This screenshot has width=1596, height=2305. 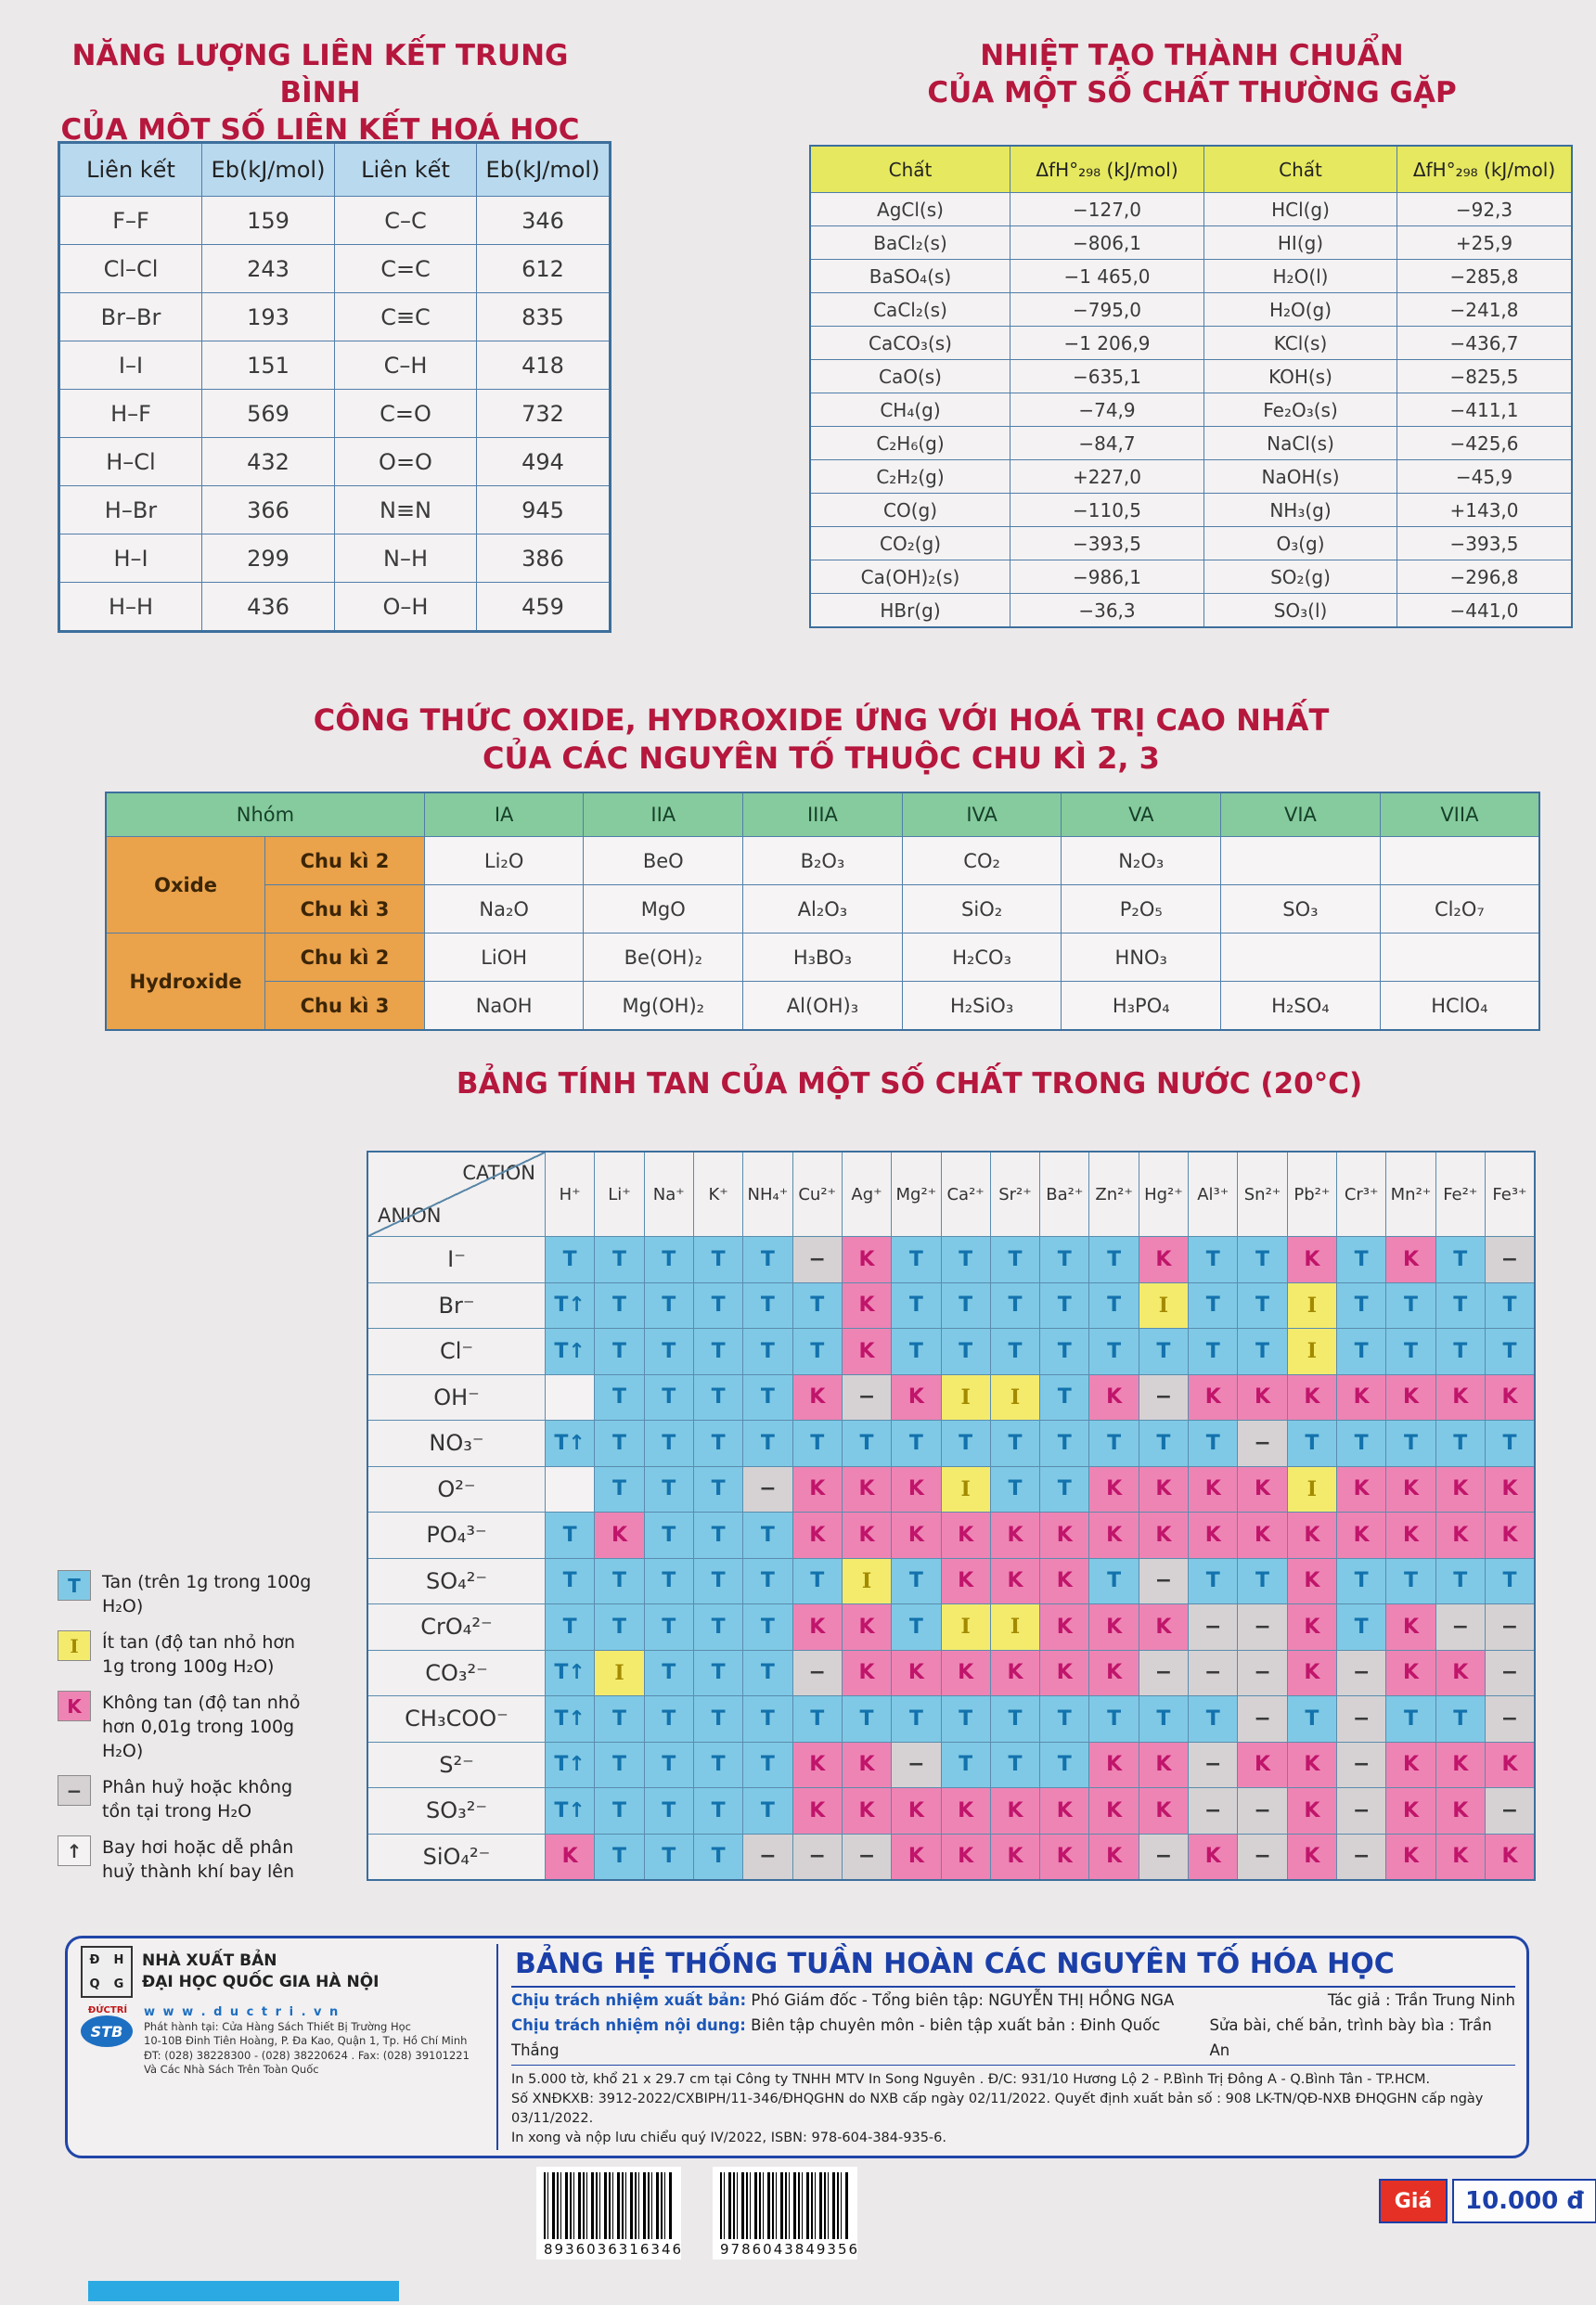 What do you see at coordinates (1107, 577) in the screenshot?
I see `table-cell: −986,1` at bounding box center [1107, 577].